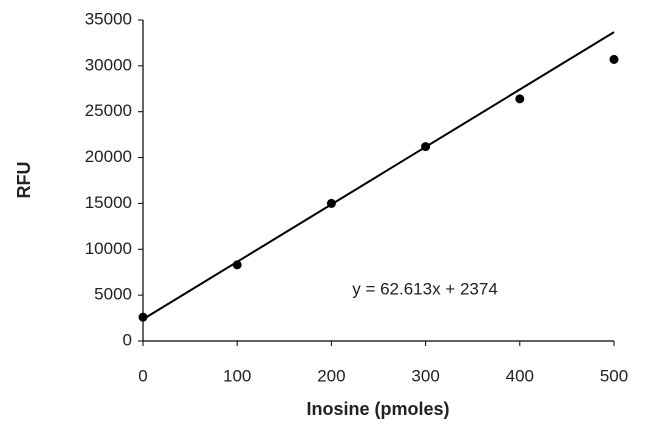 This screenshot has height=431, width=650. I want to click on y-tick-label: 20000, so click(108, 156).